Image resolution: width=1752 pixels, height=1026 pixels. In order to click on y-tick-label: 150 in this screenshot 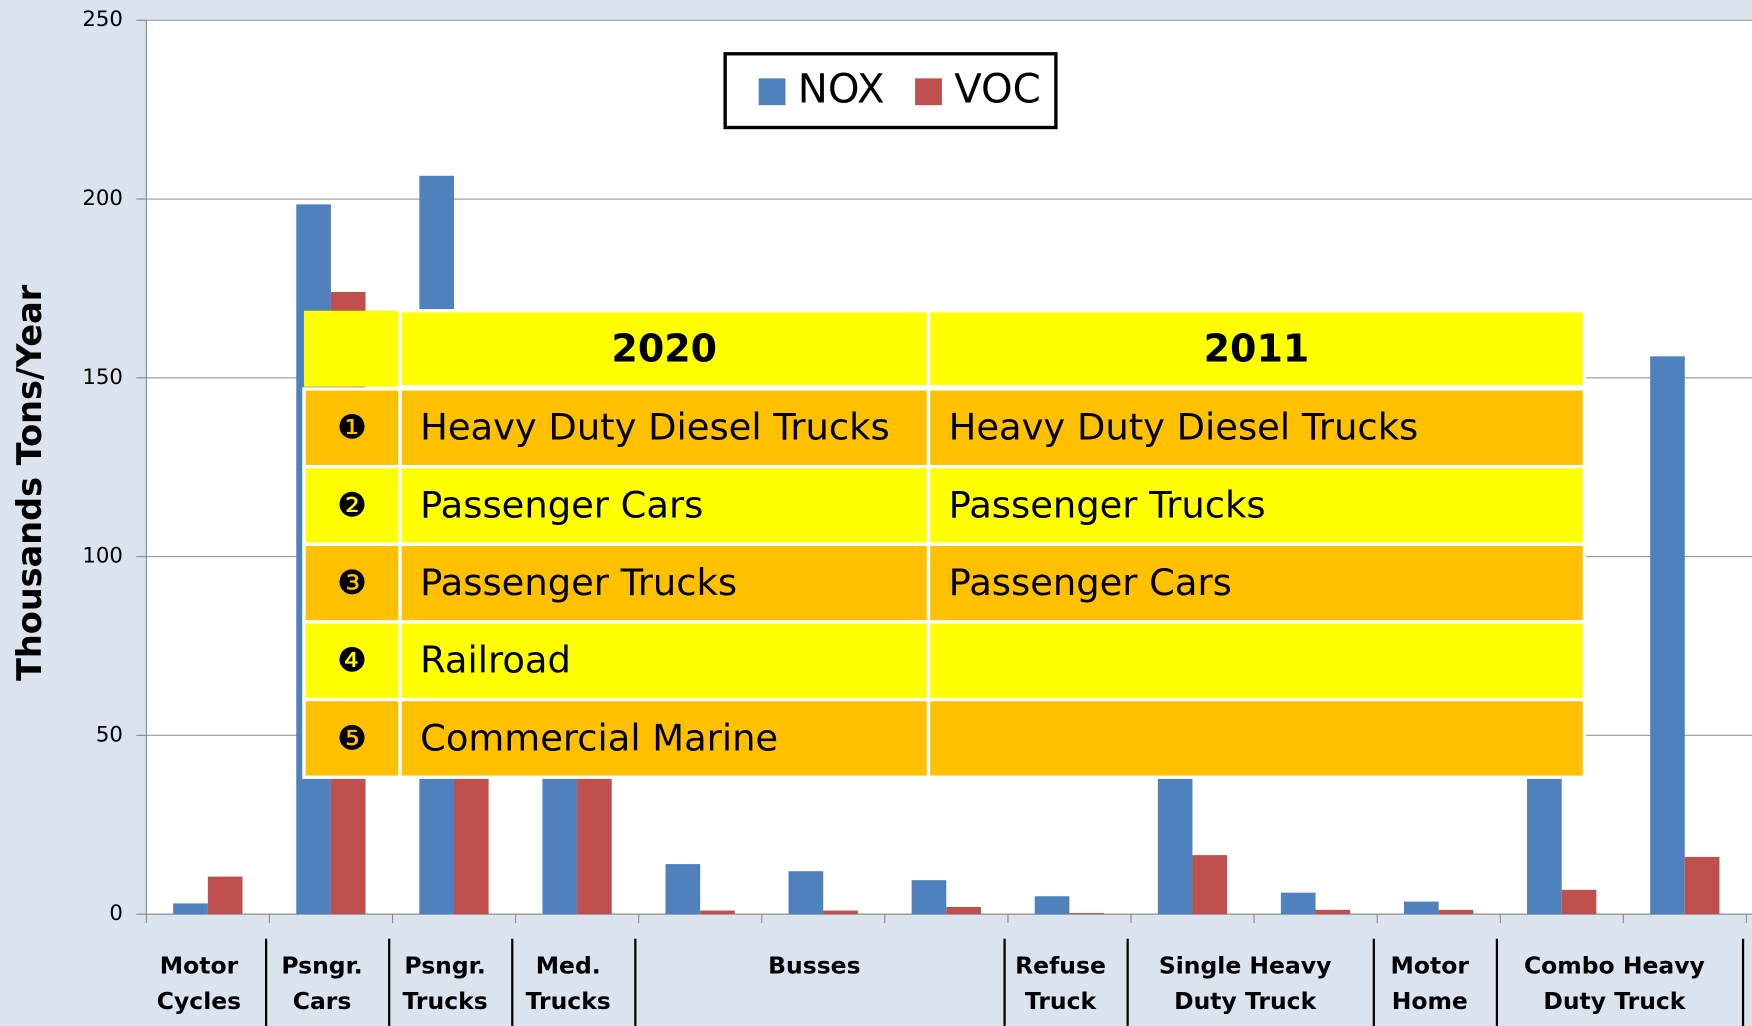, I will do `click(102, 377)`.